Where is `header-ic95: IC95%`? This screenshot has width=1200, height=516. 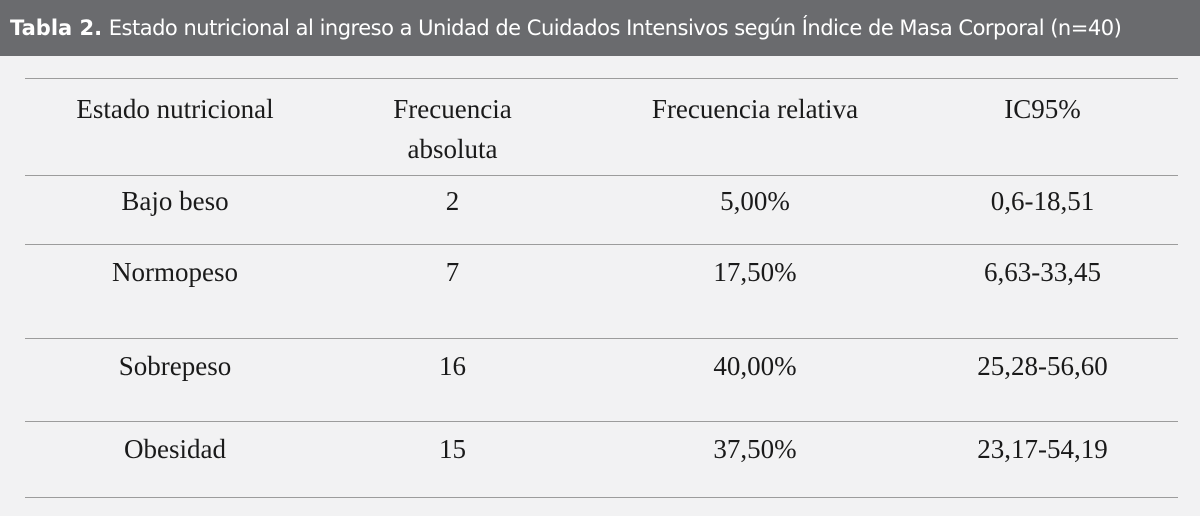
header-ic95: IC95% is located at coordinates (1042, 109).